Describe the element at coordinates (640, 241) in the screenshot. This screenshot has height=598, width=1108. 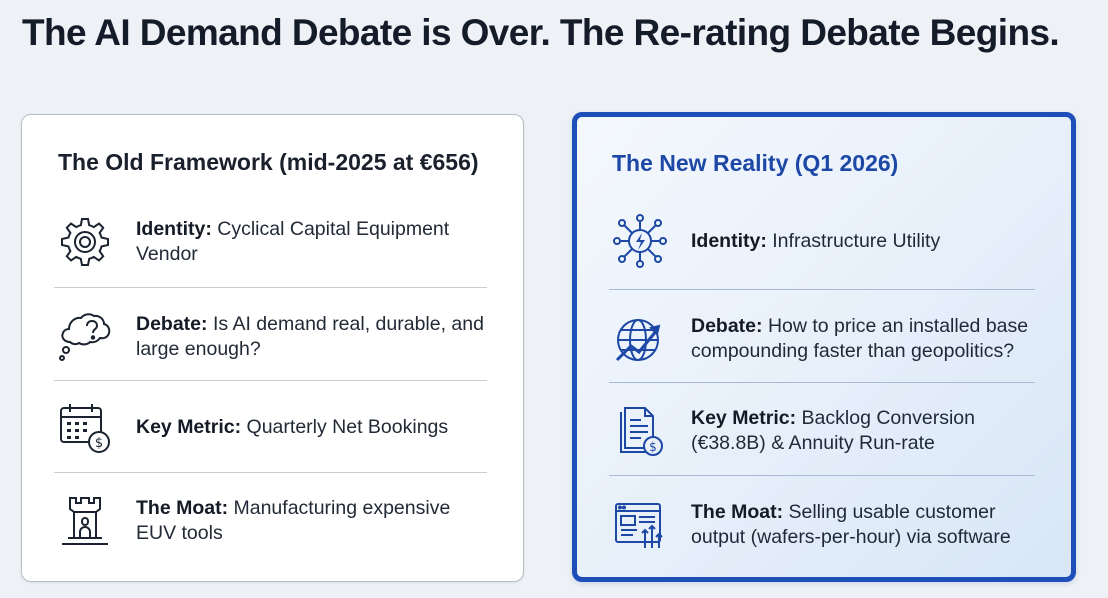
I see `network-lightning-icon` at that location.